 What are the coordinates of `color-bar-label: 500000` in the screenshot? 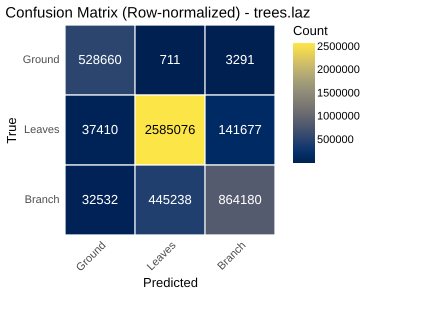 It's located at (335, 140).